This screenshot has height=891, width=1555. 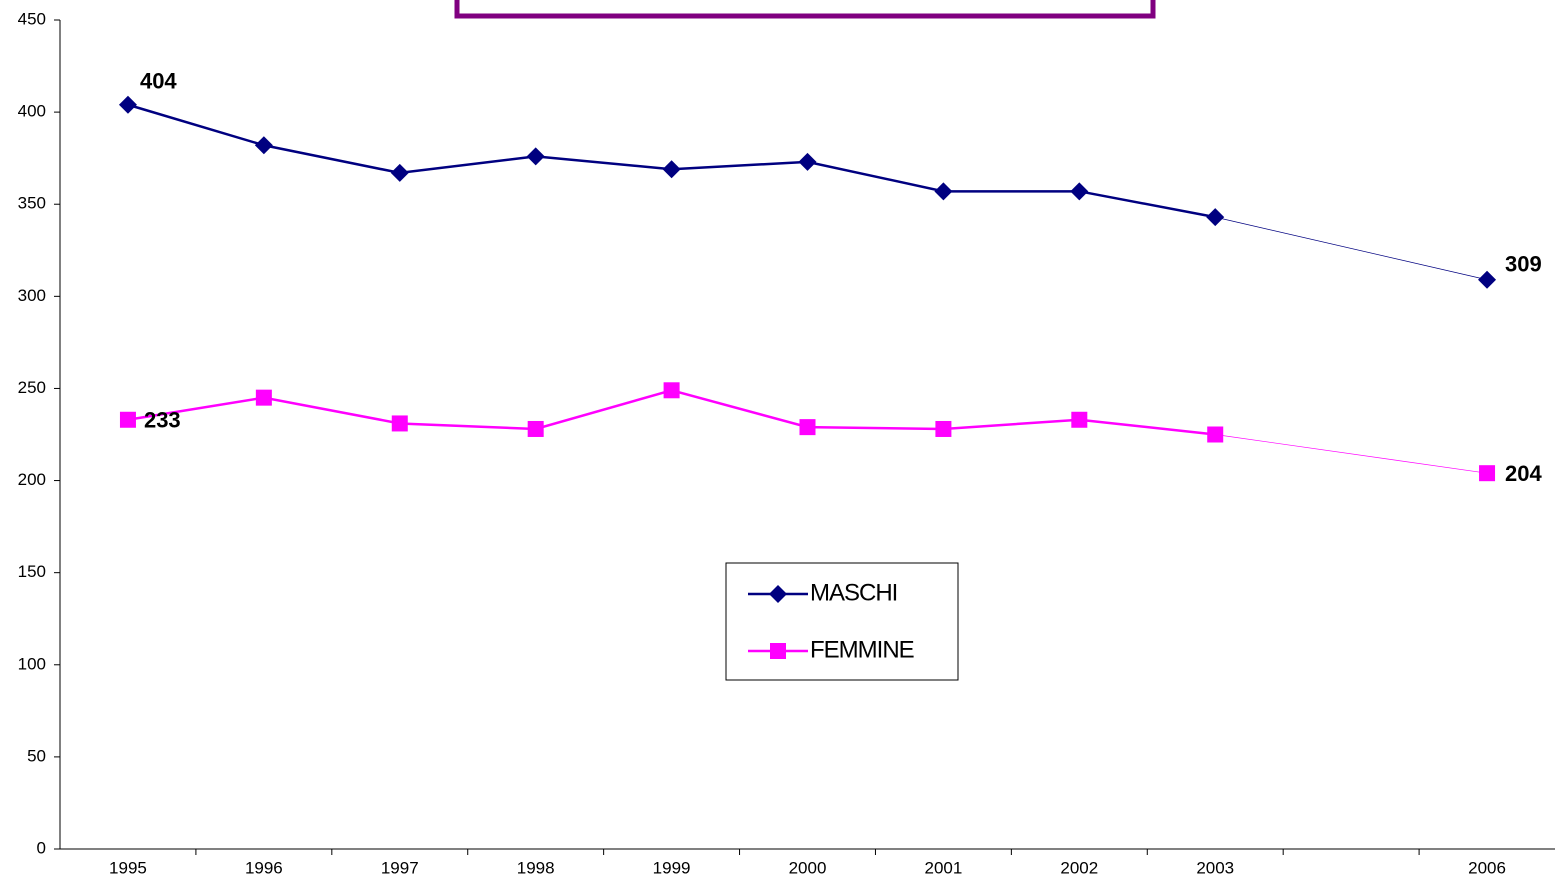 I want to click on data-label: 404, so click(x=158, y=81).